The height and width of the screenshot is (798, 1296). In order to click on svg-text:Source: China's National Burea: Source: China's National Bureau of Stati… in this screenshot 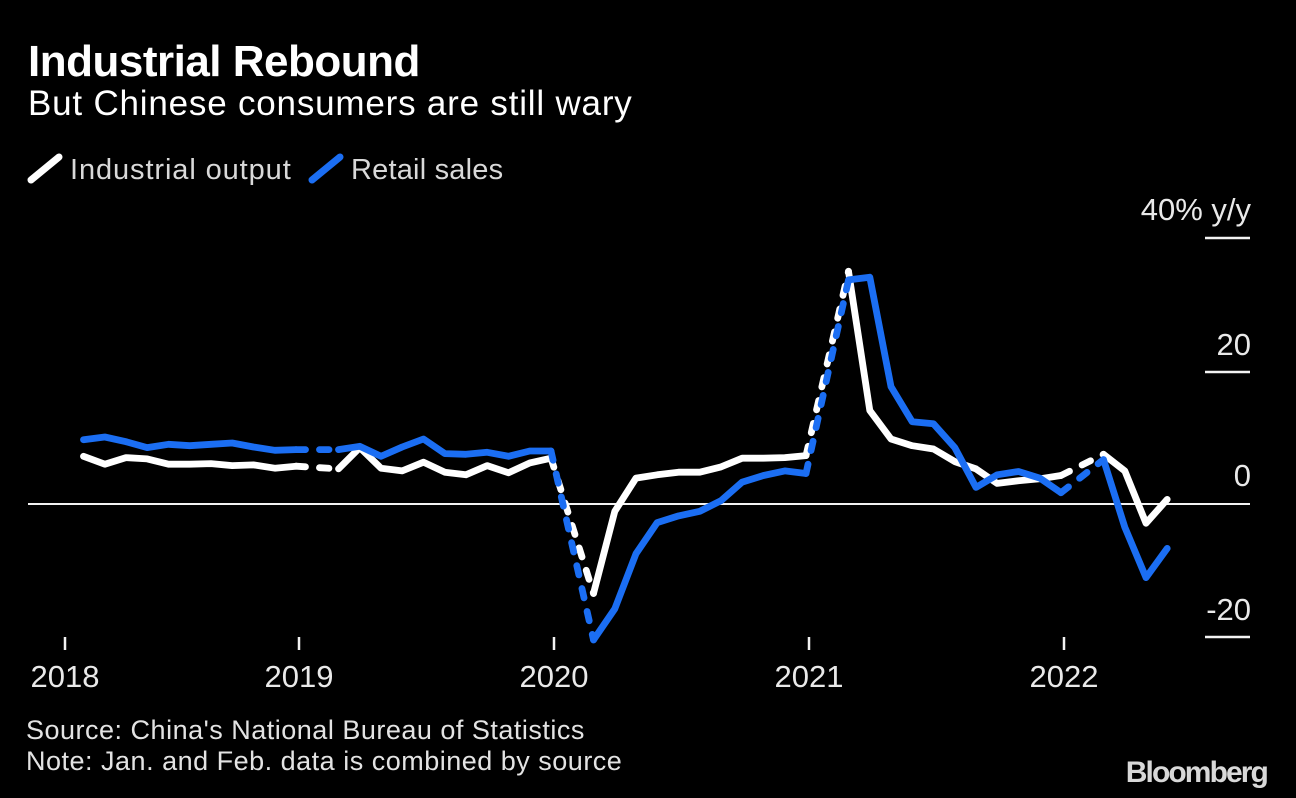, I will do `click(305, 730)`.